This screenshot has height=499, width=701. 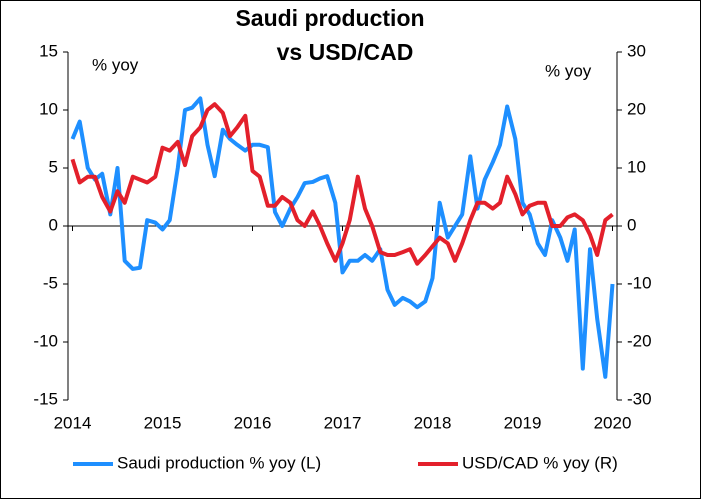 I want to click on y2-tick-label: -30, so click(x=639, y=398).